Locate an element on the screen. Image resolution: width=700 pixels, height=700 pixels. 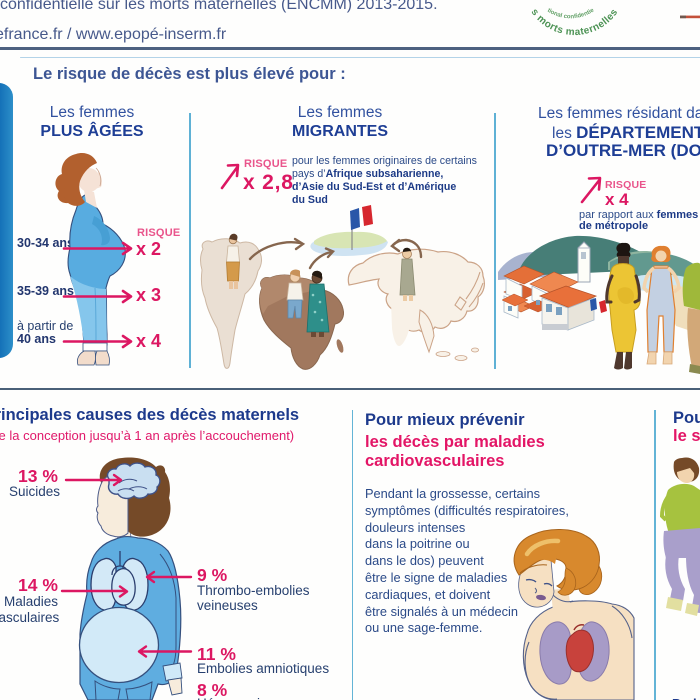
svg-text: national confidentielle is located at coordinates (298, 10).